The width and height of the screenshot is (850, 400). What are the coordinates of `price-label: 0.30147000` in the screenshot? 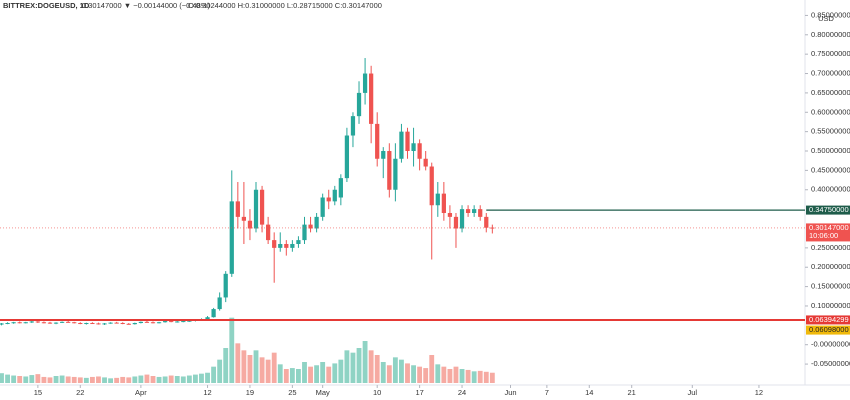 It's located at (829, 227).